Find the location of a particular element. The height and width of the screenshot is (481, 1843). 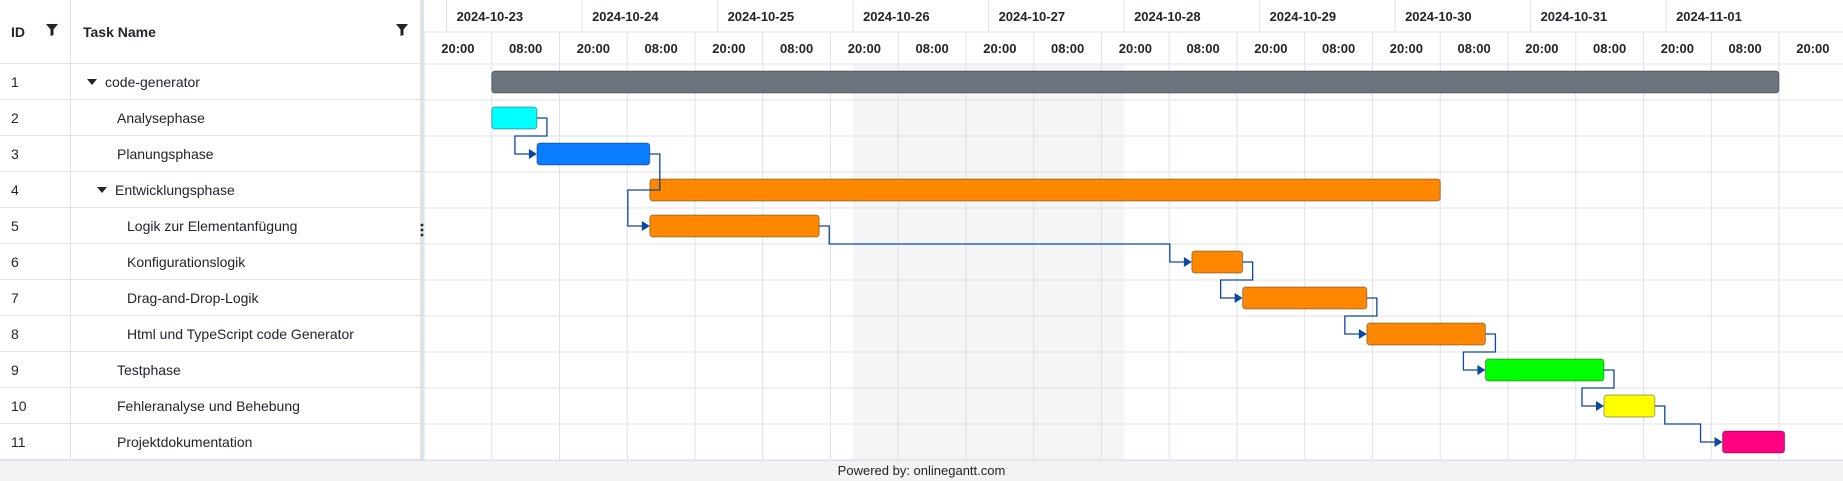

task-name-cell: code-generator is located at coordinates (245, 81).